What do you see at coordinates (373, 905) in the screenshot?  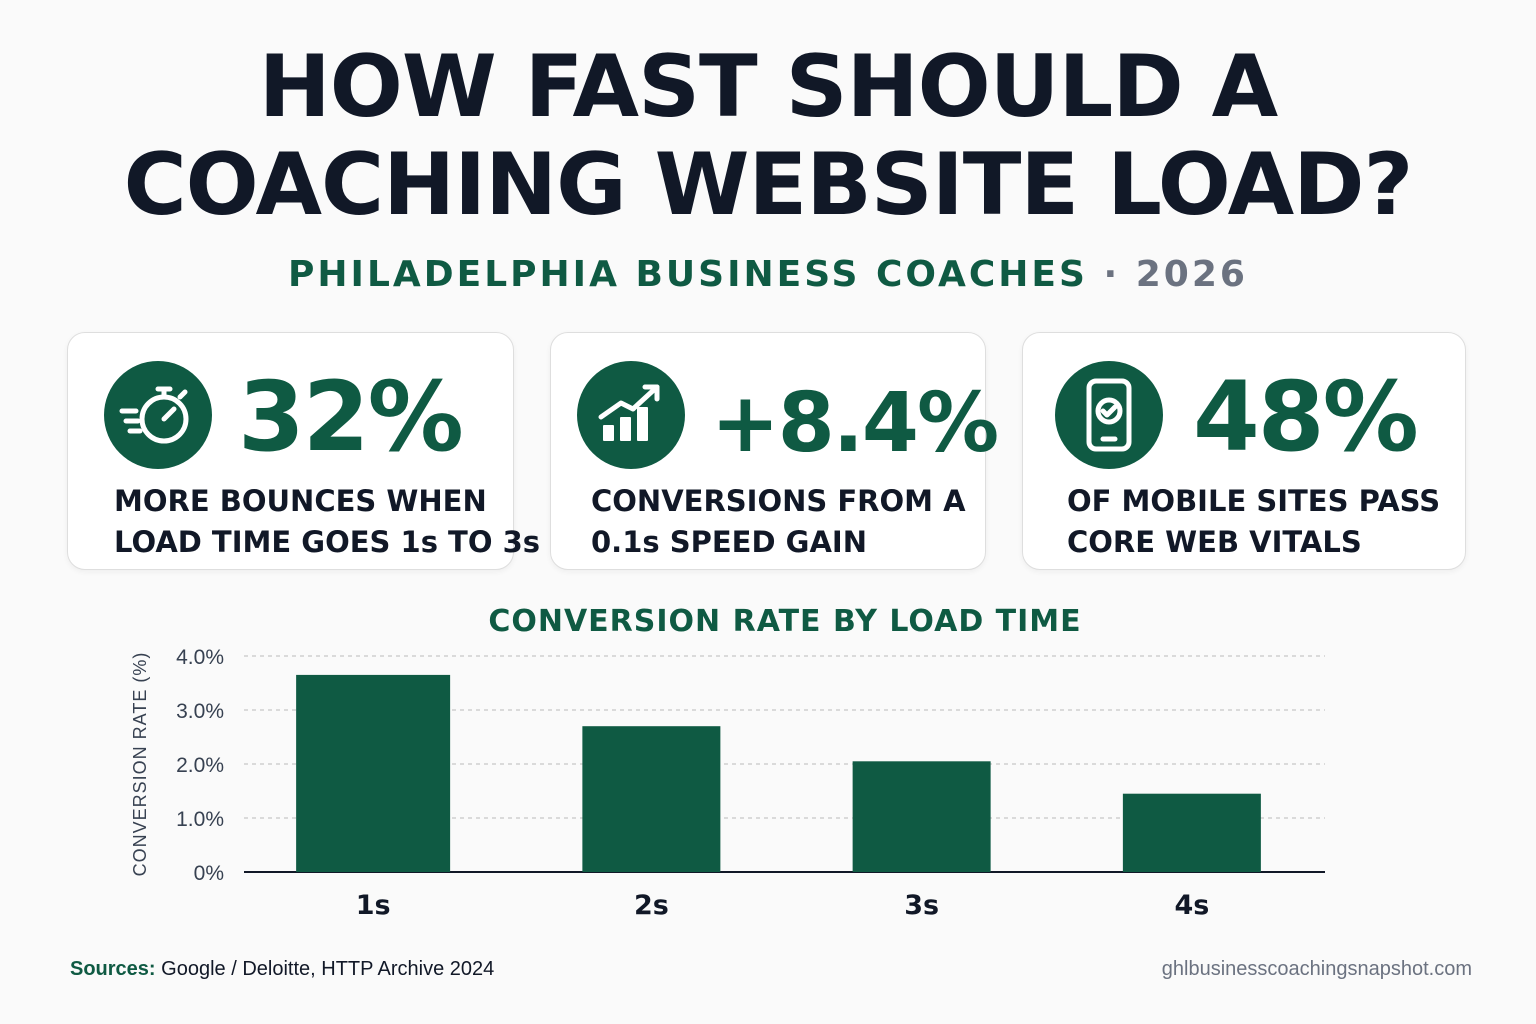 I see `x-tick-label: 1s` at bounding box center [373, 905].